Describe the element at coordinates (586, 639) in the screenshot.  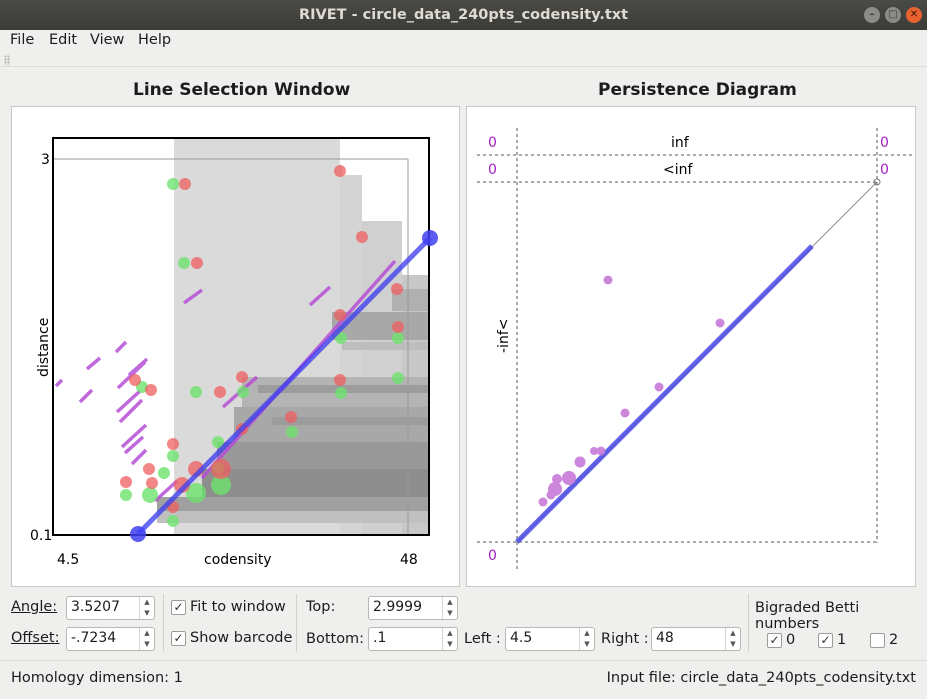
I see `left-stepper: ▲ ▼` at that location.